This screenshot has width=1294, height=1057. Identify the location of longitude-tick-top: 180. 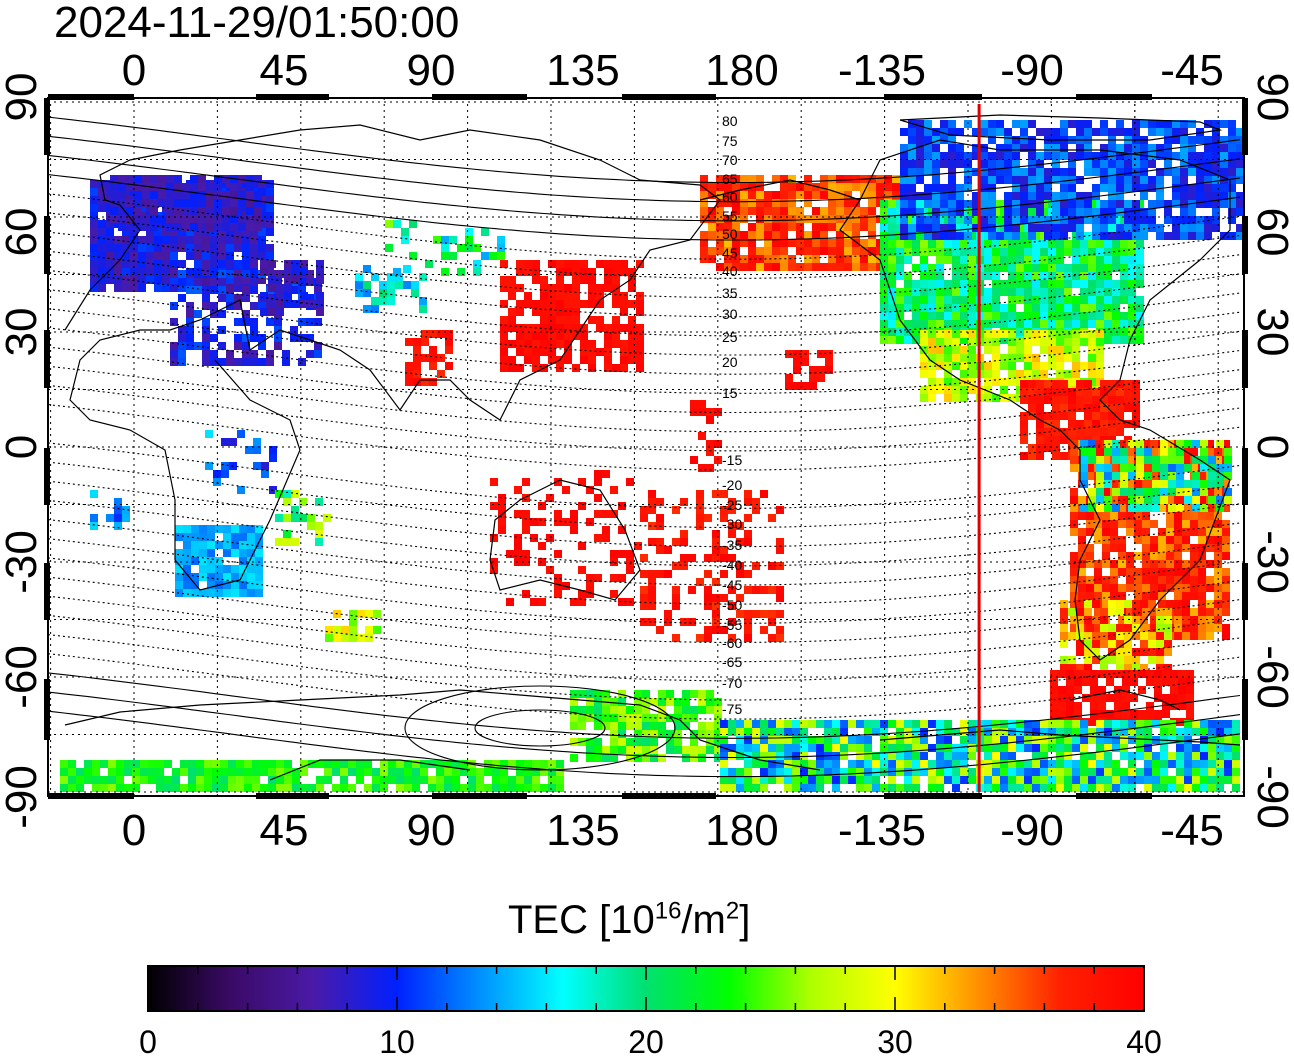
(741, 70).